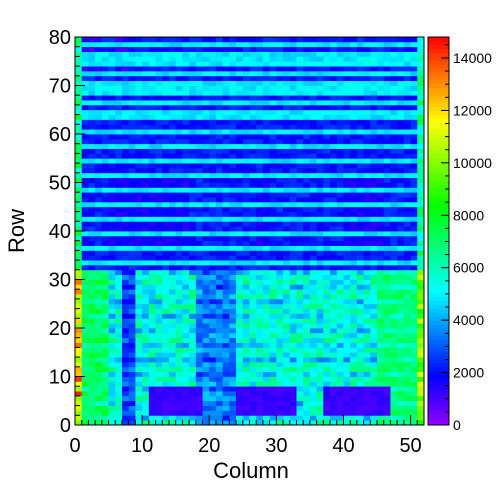 The height and width of the screenshot is (500, 500). What do you see at coordinates (472, 163) in the screenshot?
I see `colorbar-tick-label: 10000` at bounding box center [472, 163].